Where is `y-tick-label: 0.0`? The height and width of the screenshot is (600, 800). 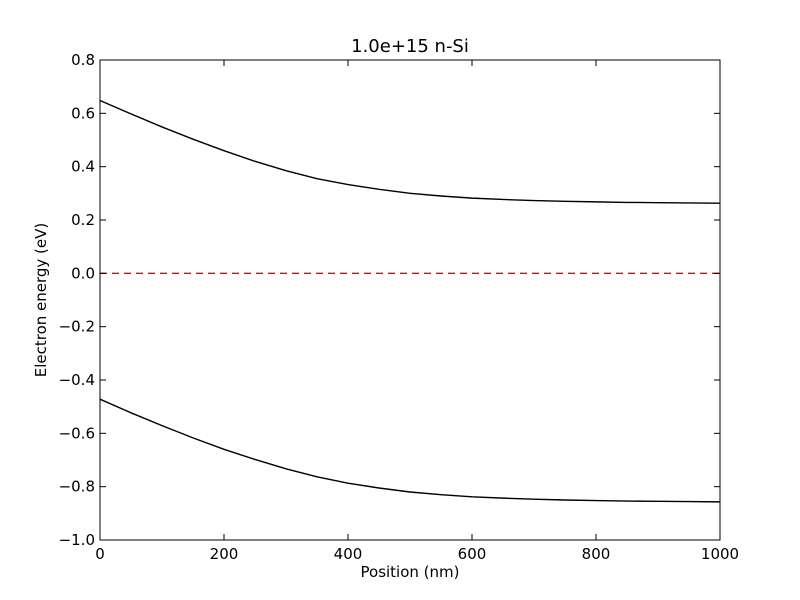
y-tick-label: 0.0 is located at coordinates (83, 273).